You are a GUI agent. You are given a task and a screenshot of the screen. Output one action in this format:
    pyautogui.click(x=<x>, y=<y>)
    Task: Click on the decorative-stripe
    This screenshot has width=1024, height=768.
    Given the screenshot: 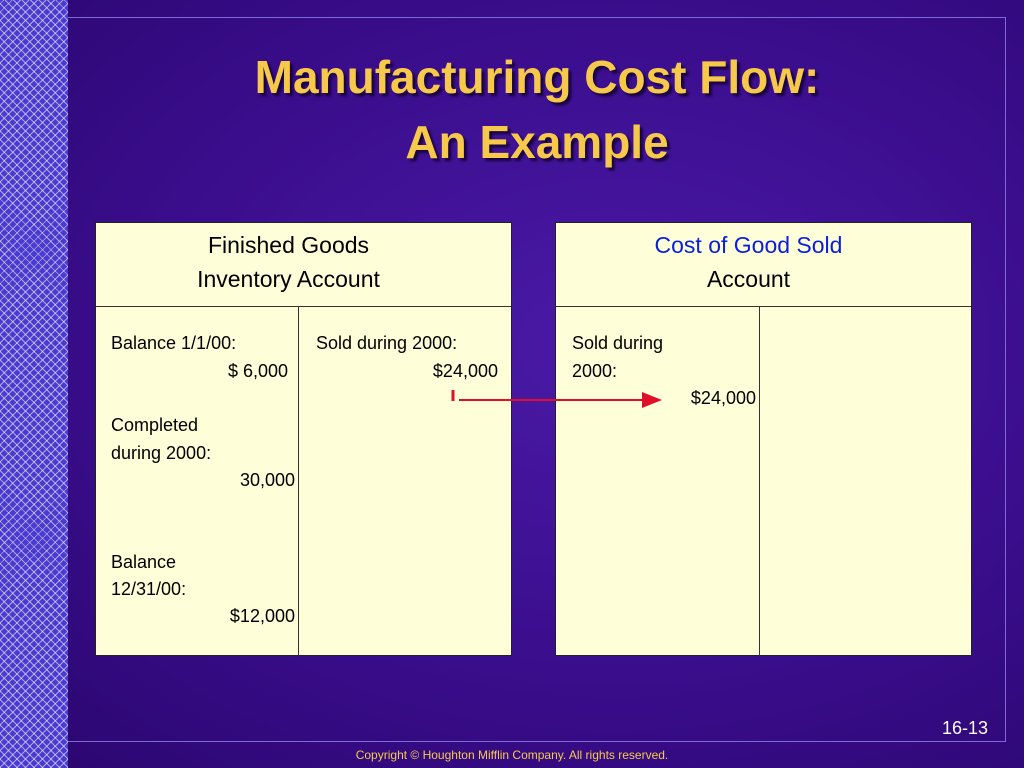 What is the action you would take?
    pyautogui.click(x=34, y=384)
    